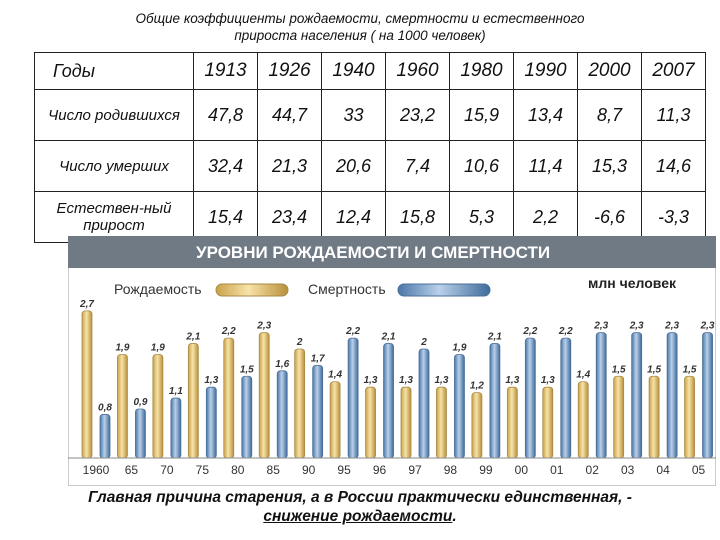  I want to click on table-cell: 5,3, so click(481, 217).